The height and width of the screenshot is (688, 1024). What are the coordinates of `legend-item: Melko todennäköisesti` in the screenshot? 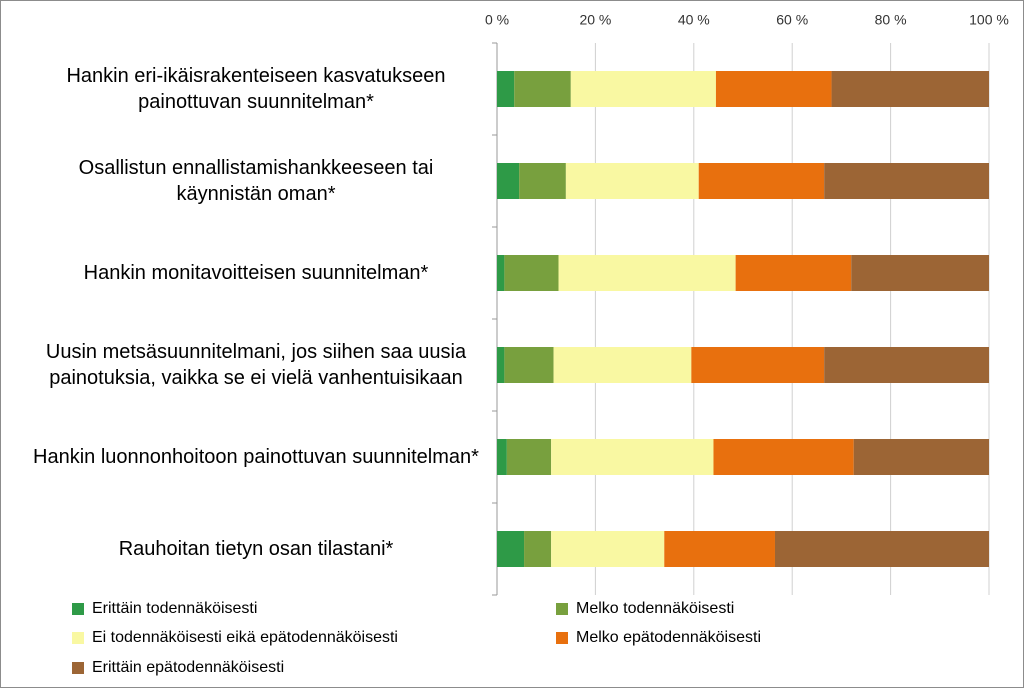 It's located at (645, 609).